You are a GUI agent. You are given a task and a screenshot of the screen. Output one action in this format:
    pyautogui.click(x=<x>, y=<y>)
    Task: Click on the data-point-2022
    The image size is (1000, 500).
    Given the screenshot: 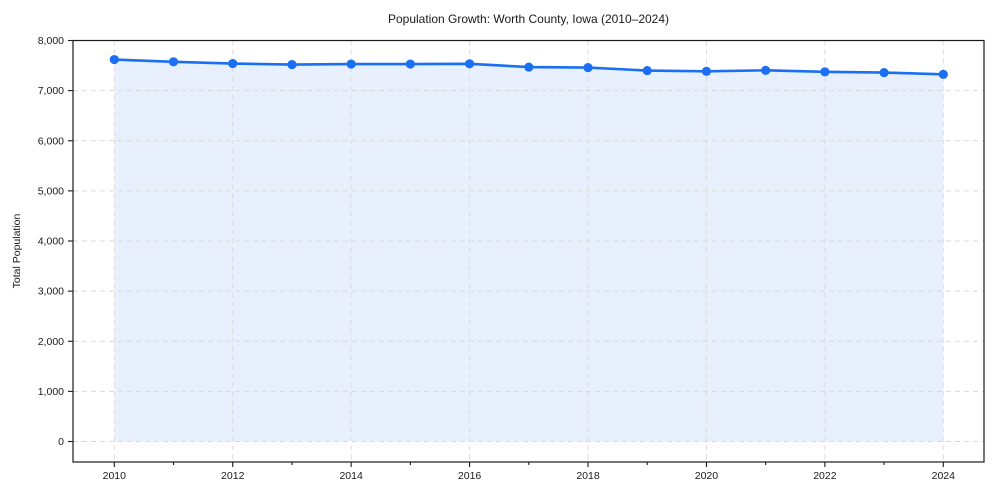 What is the action you would take?
    pyautogui.click(x=825, y=72)
    